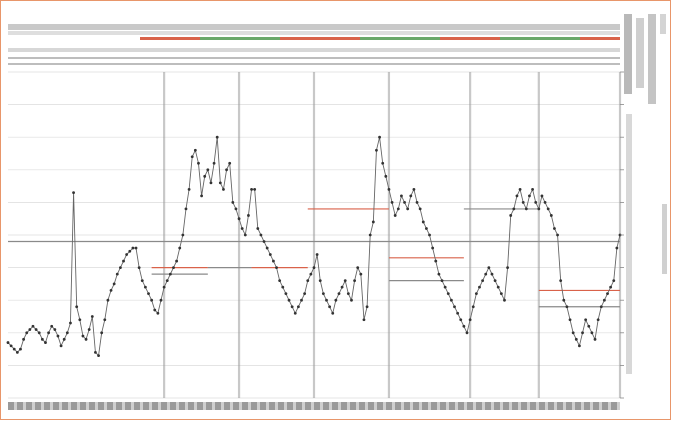 The height and width of the screenshot is (422, 673). I want to click on right-panel-bars, so click(645, 194).